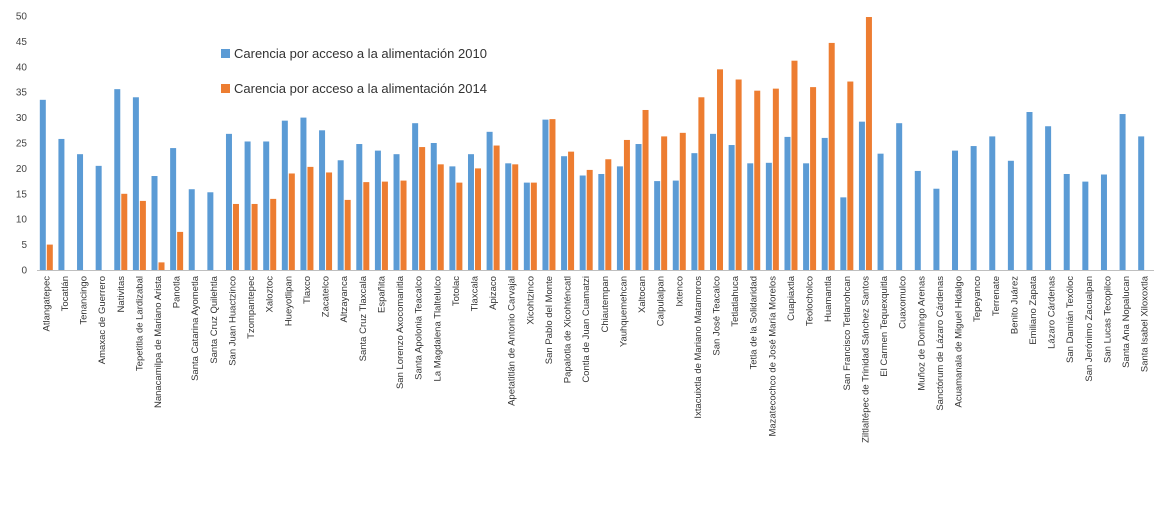 The image size is (1162, 510). Describe the element at coordinates (326, 296) in the screenshot. I see `x-tick-label: Zacatelco` at that location.